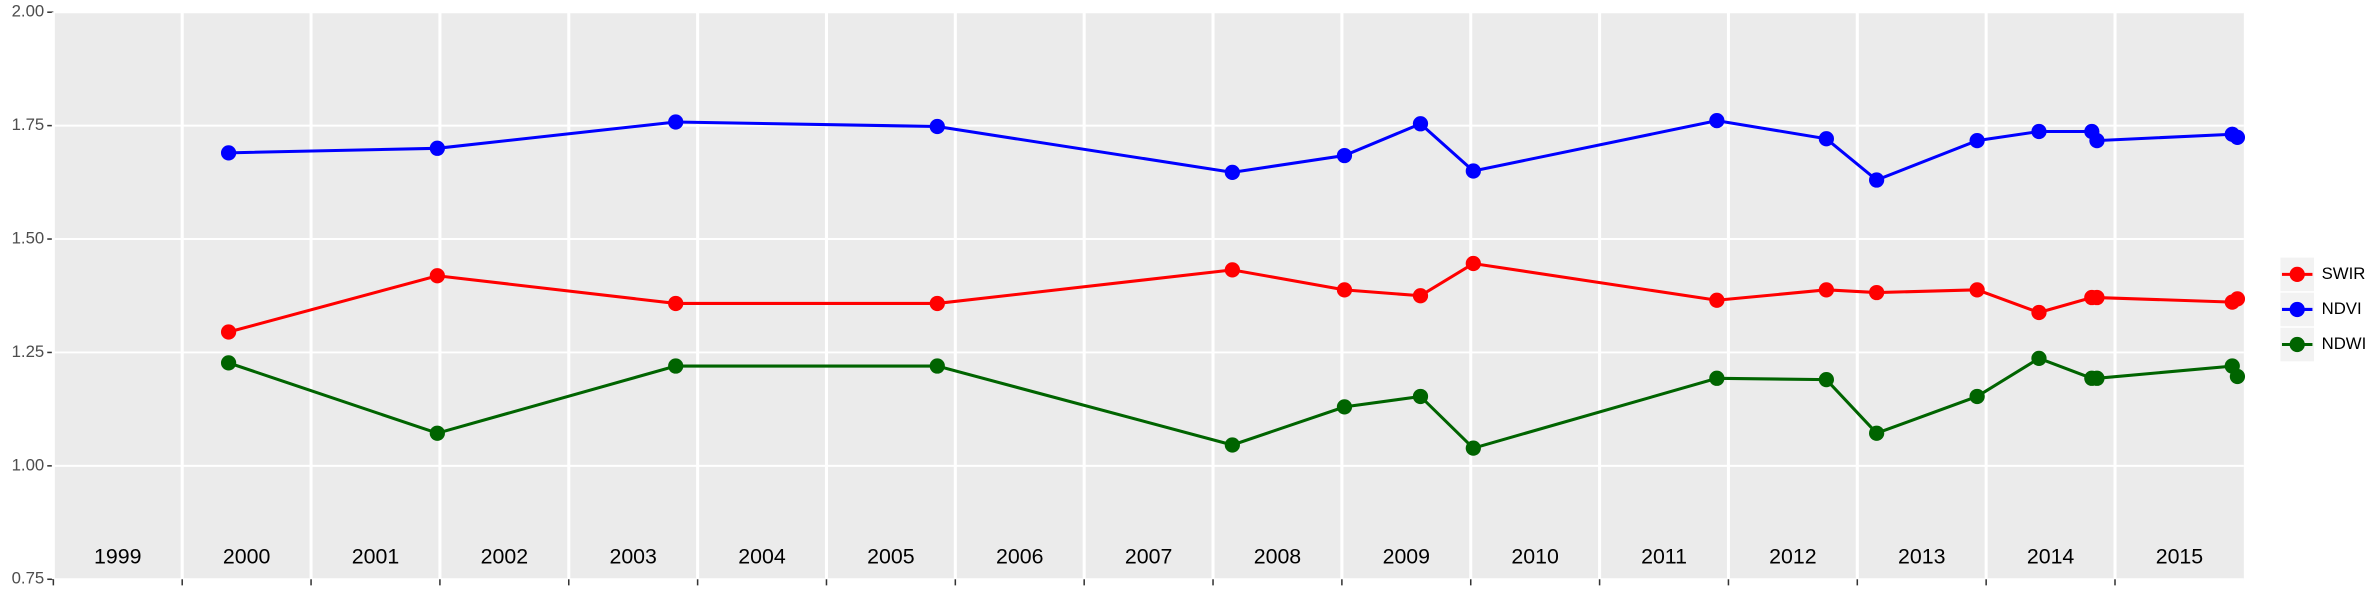 The height and width of the screenshot is (593, 2378). What do you see at coordinates (504, 557) in the screenshot?
I see `x-tick-label: 2002` at bounding box center [504, 557].